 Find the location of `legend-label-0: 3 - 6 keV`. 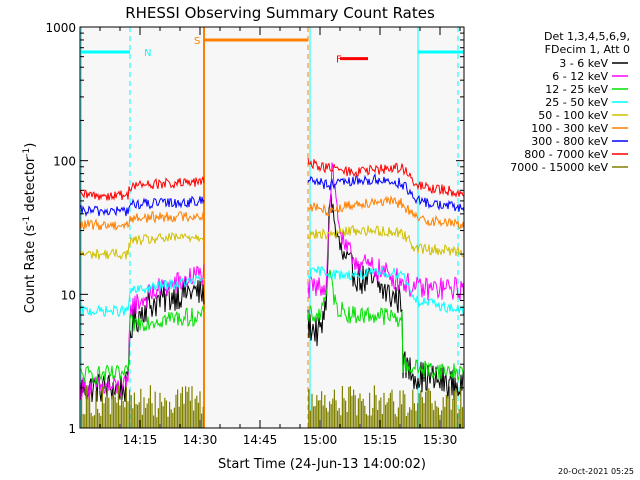

legend-label-0: 3 - 6 keV is located at coordinates (583, 63).